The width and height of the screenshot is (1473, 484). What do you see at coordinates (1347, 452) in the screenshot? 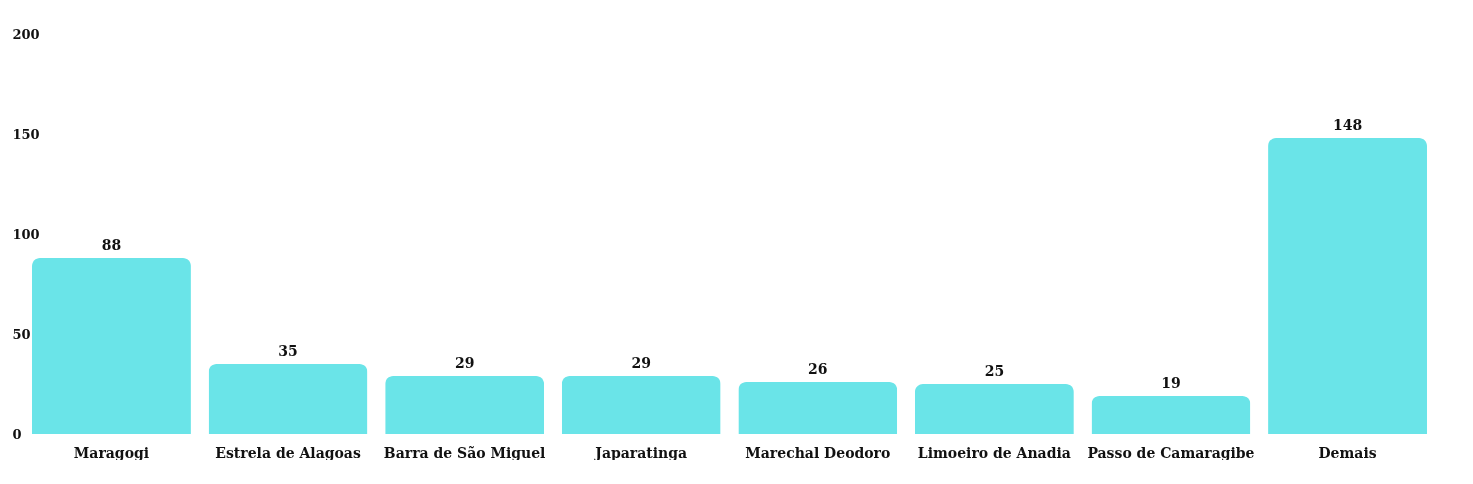
I see `x-tick-label: Demais` at bounding box center [1347, 452].